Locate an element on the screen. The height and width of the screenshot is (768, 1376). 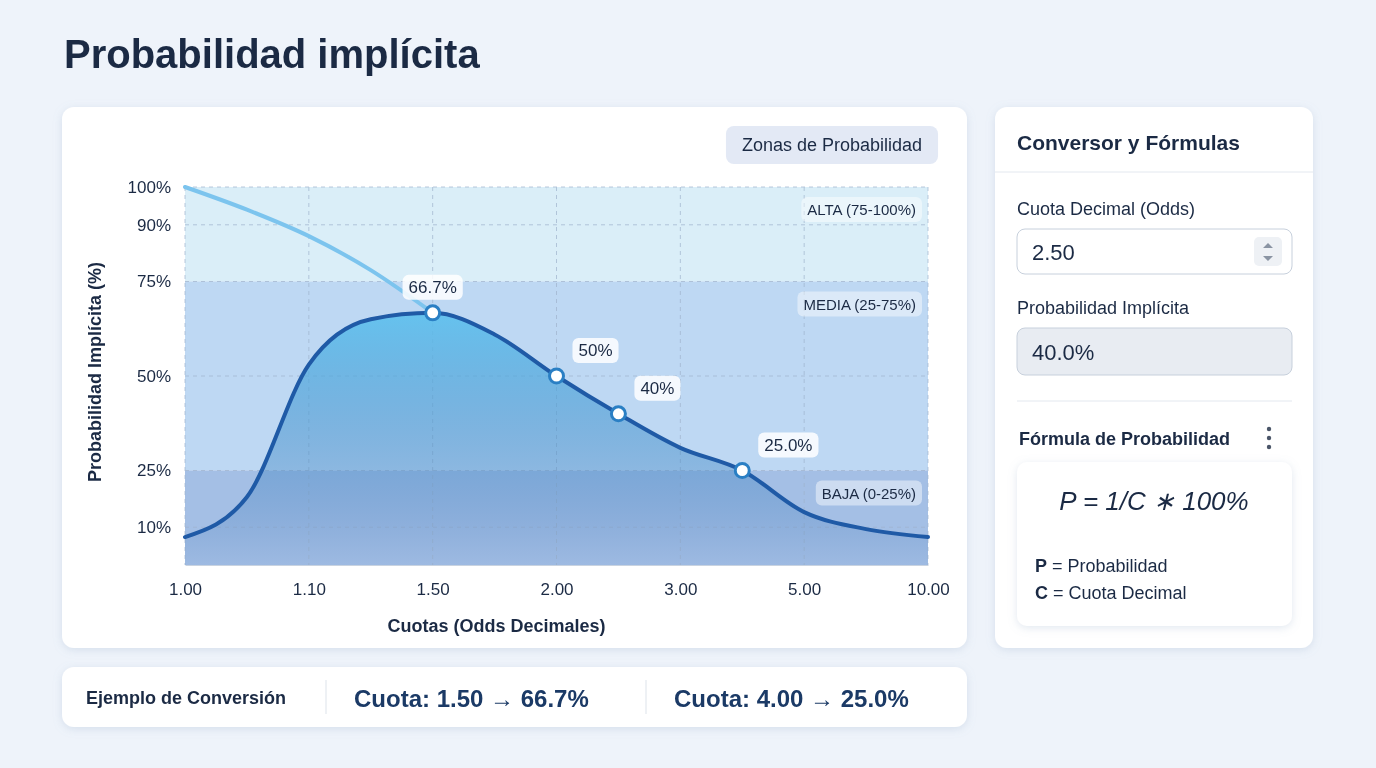
y-tick-label: 90% is located at coordinates (153, 225).